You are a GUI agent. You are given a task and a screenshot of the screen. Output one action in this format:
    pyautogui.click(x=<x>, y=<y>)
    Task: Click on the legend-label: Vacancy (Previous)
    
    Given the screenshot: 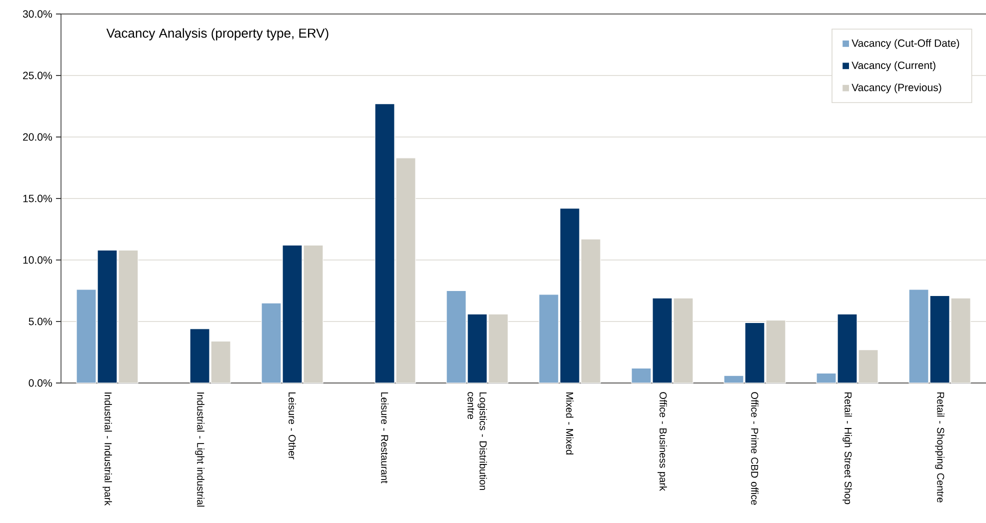 What is the action you would take?
    pyautogui.click(x=897, y=88)
    